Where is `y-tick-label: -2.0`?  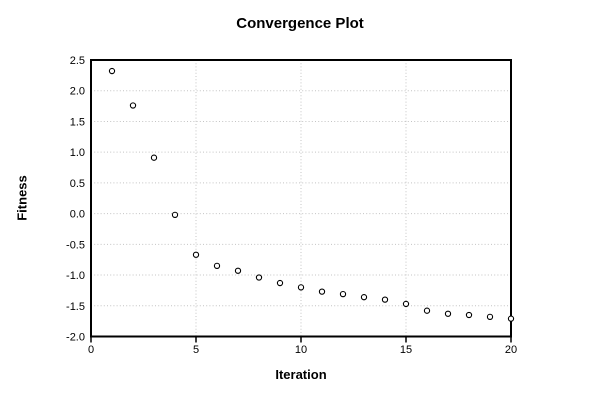
y-tick-label: -2.0 is located at coordinates (75, 338).